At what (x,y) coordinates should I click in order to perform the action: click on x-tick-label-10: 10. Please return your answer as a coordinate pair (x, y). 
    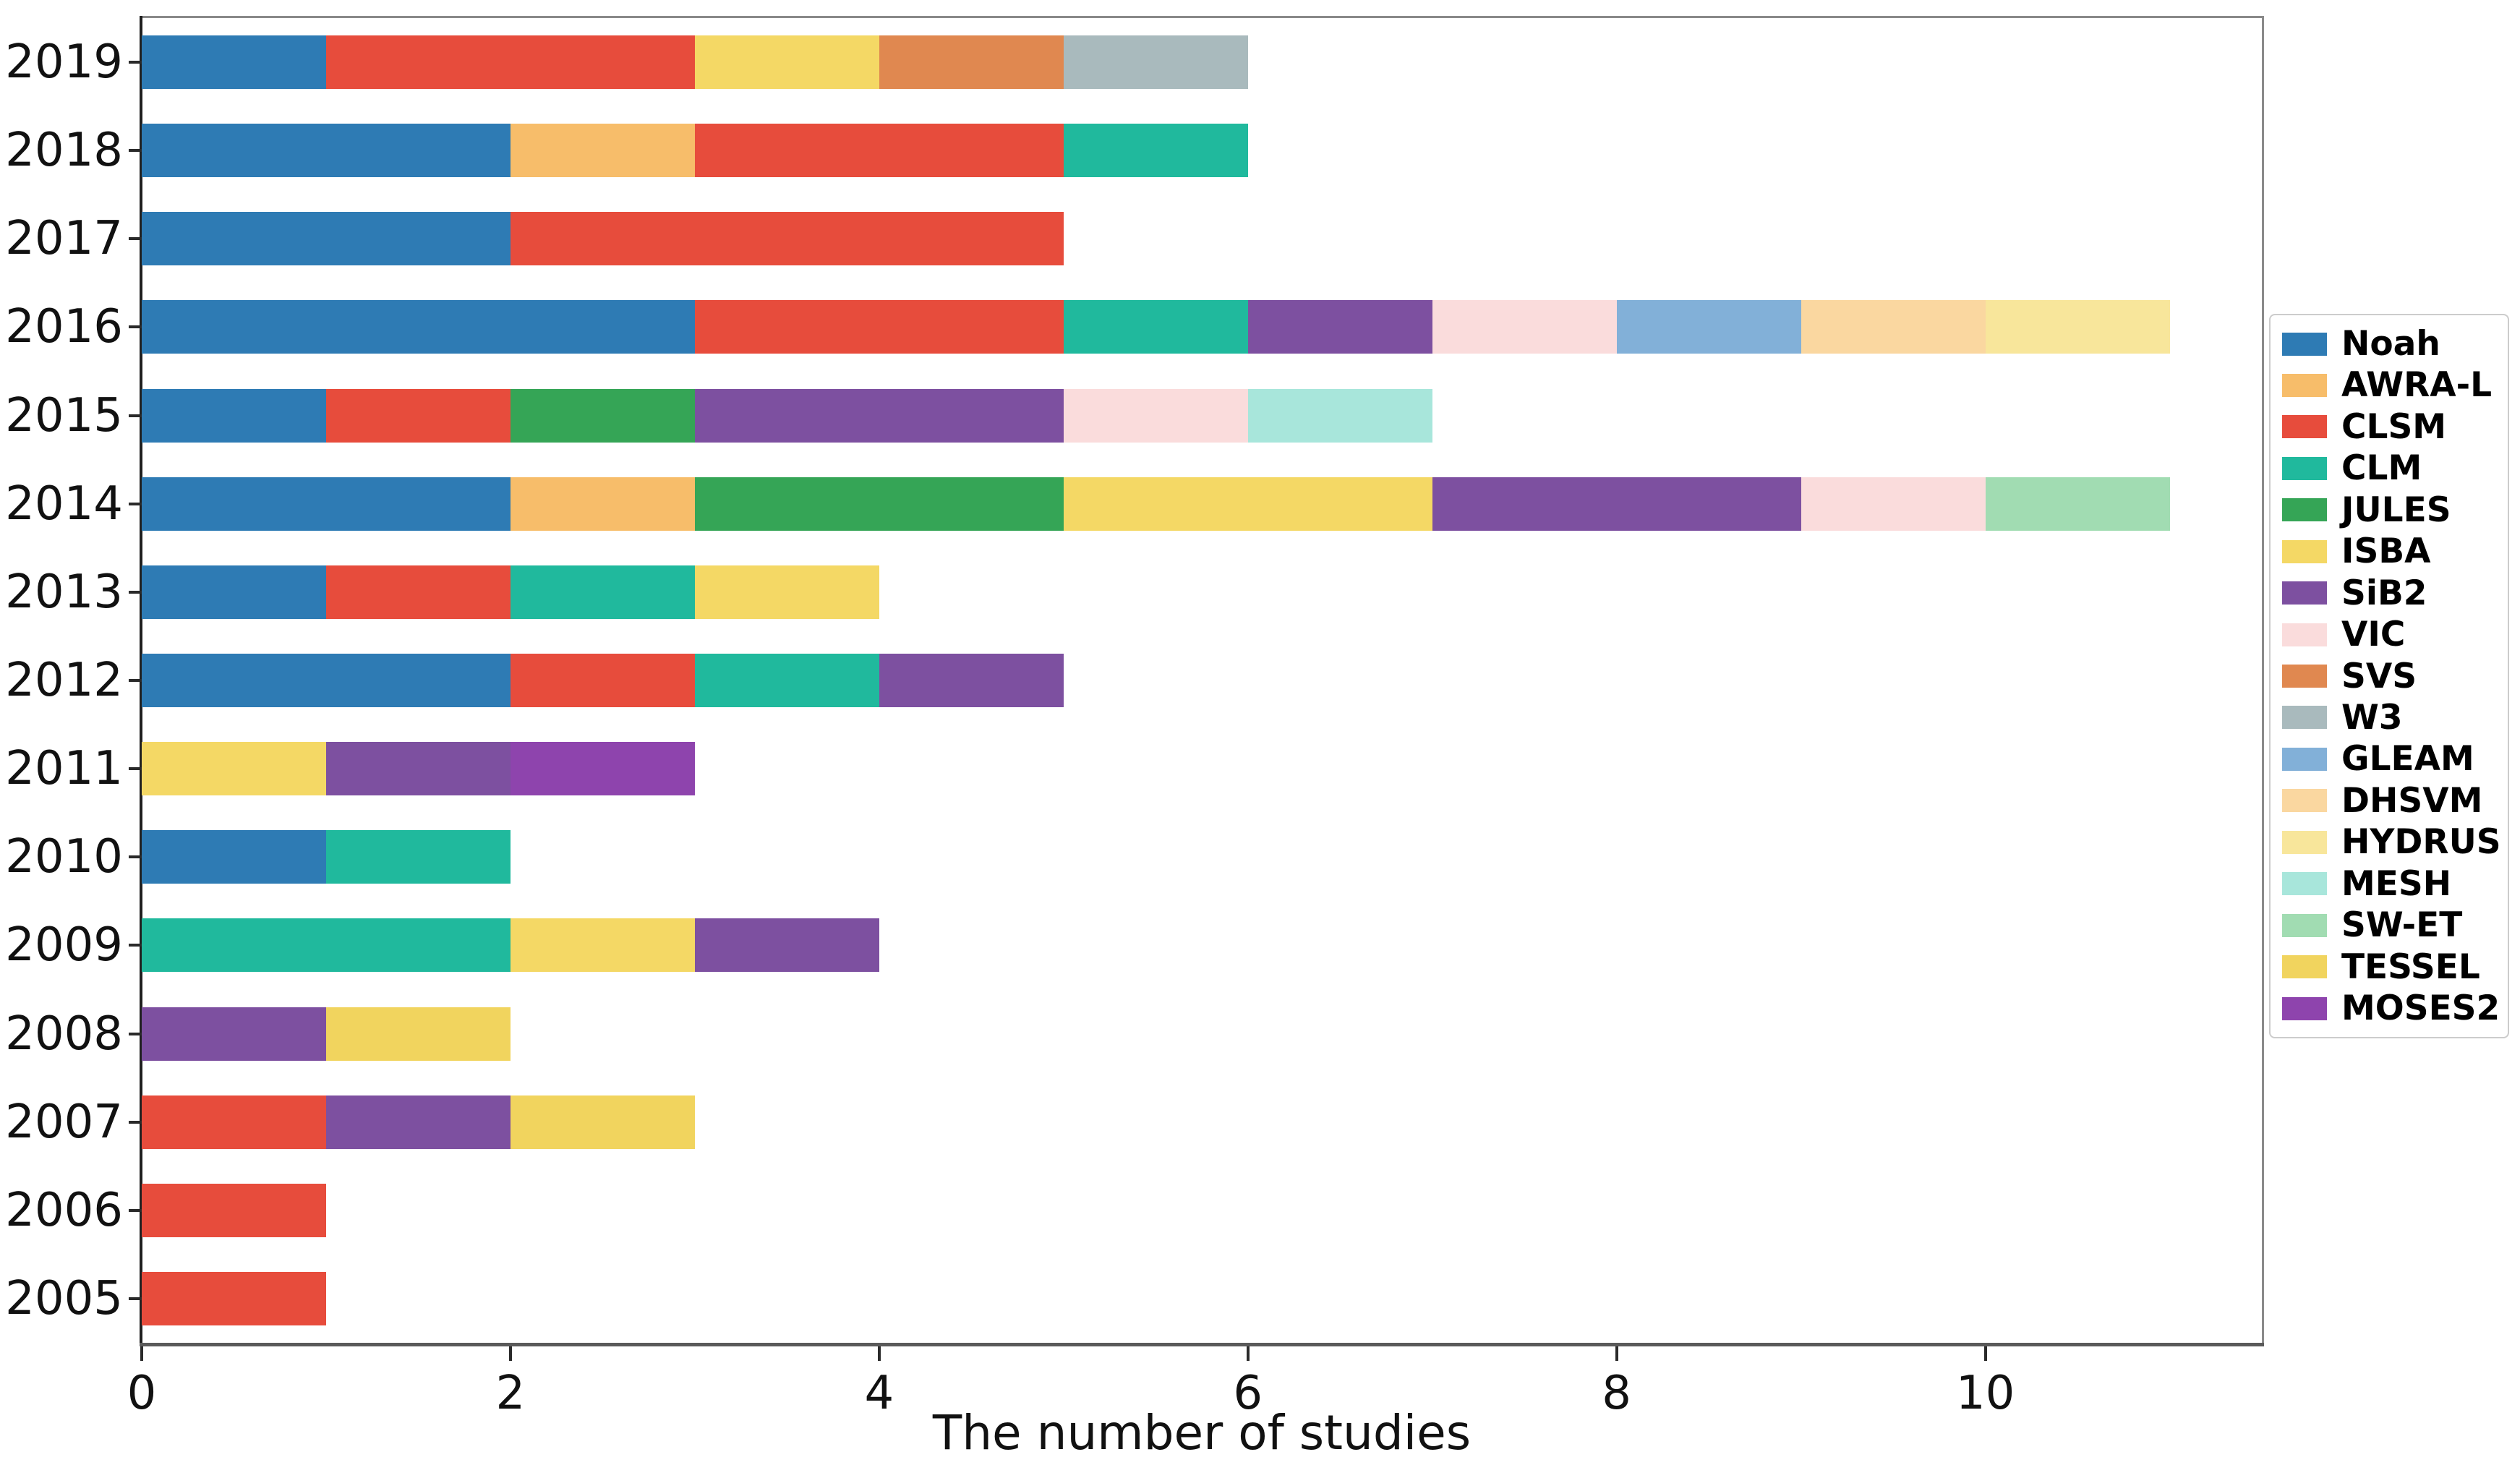
    Looking at the image, I should click on (1985, 1393).